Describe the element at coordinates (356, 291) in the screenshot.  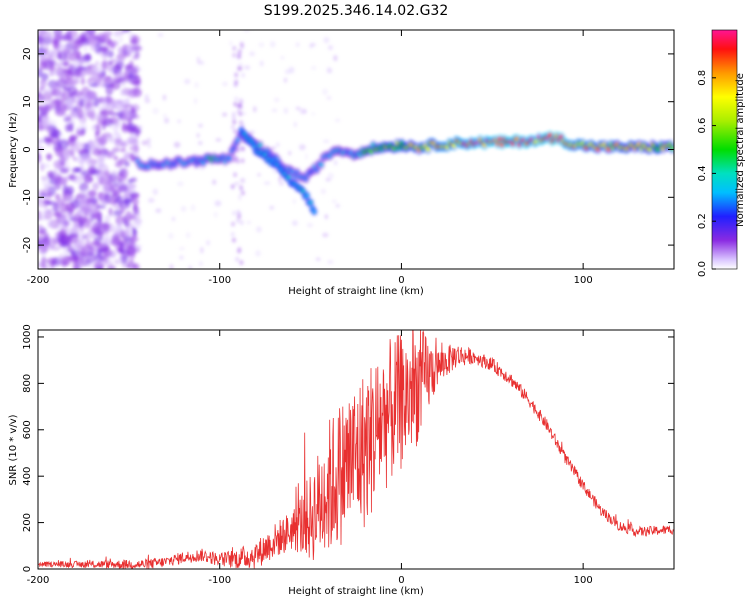
I see `spectrogram-x-label: Height of straight line (km)` at that location.